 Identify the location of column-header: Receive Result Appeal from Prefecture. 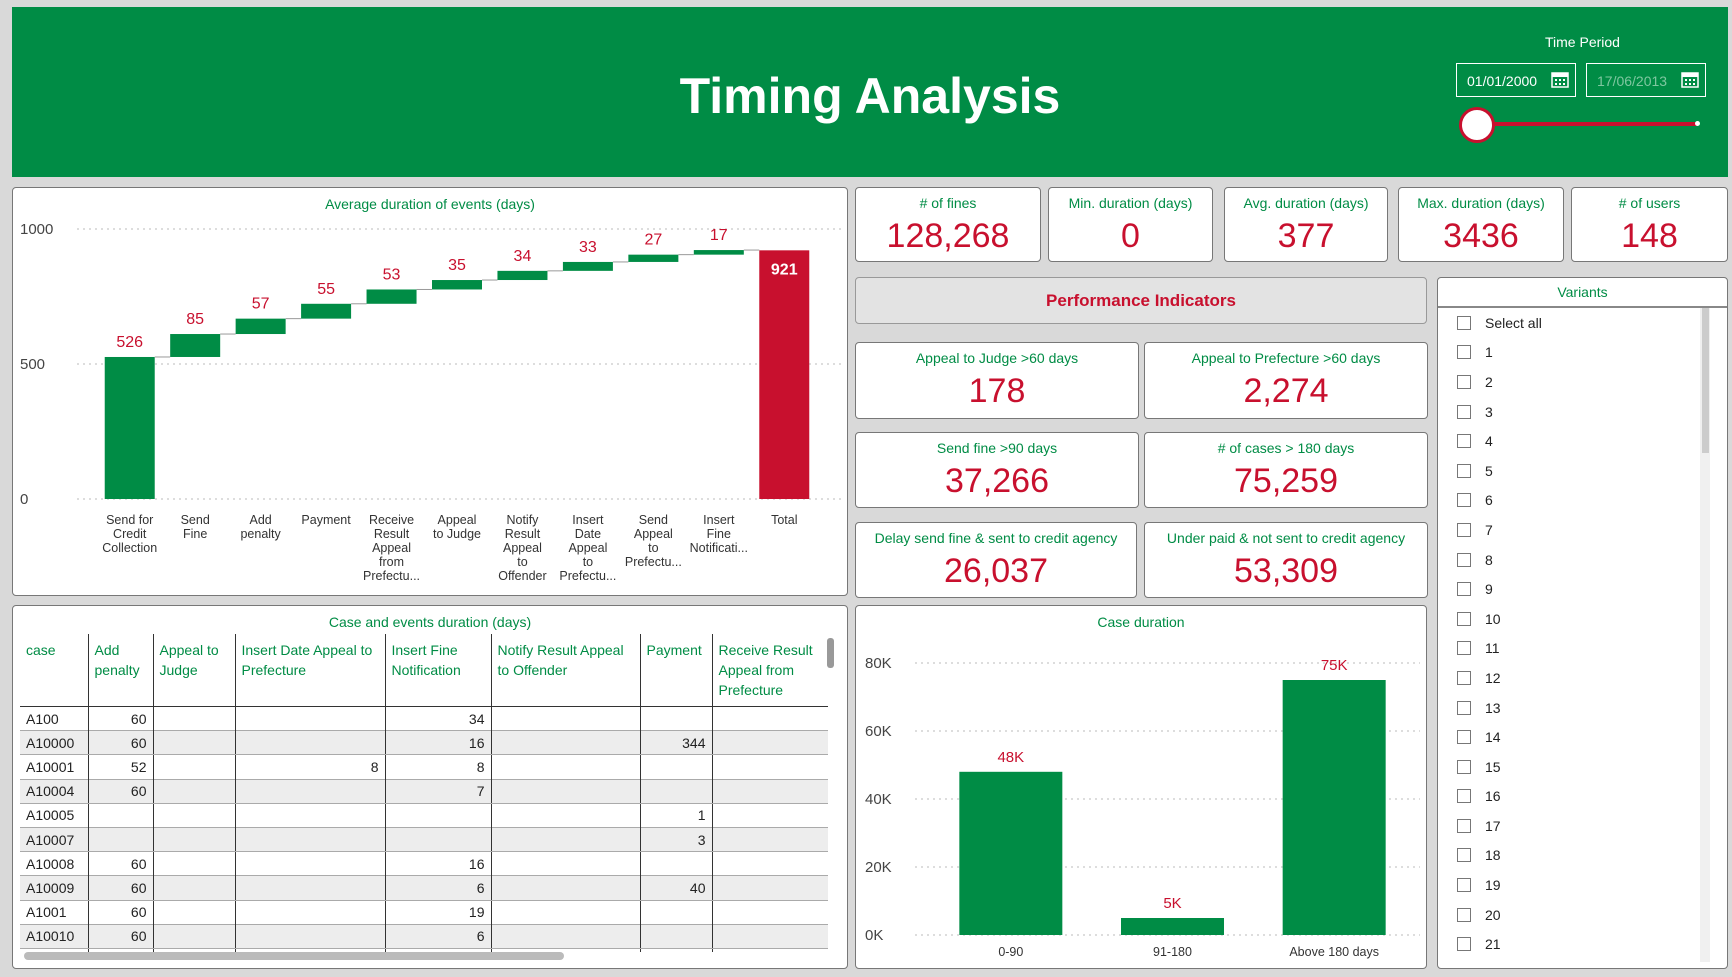
(770, 670).